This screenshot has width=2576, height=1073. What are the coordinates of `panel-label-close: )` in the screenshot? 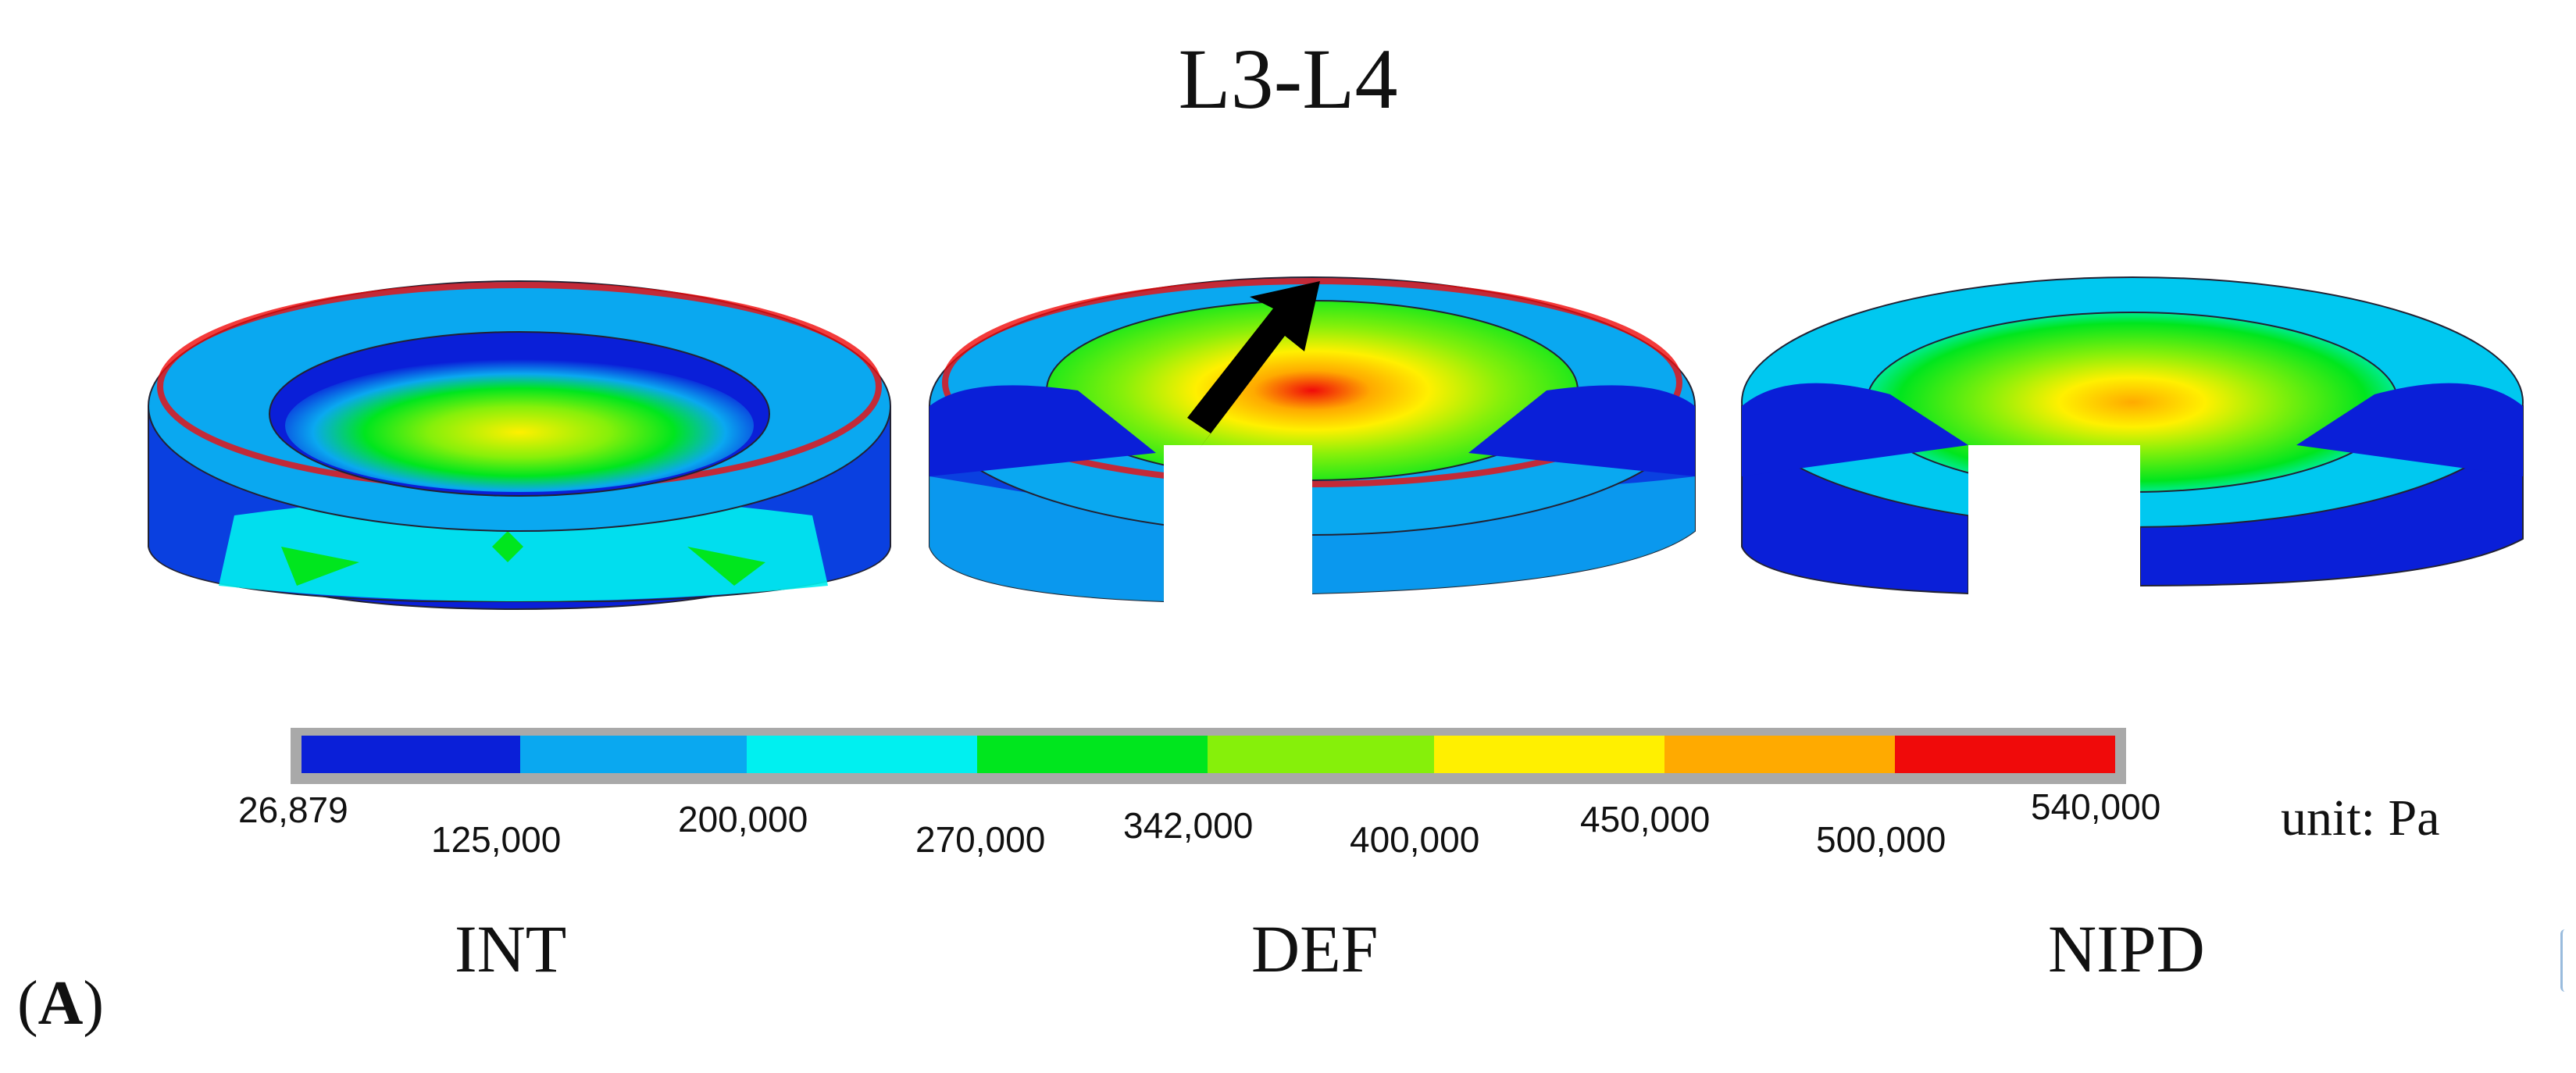 It's located at (94, 1003).